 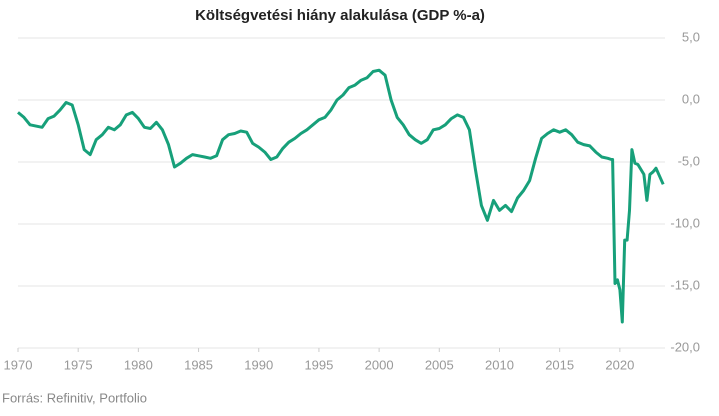 I want to click on y-tick-label: 0,0, so click(x=691, y=98).